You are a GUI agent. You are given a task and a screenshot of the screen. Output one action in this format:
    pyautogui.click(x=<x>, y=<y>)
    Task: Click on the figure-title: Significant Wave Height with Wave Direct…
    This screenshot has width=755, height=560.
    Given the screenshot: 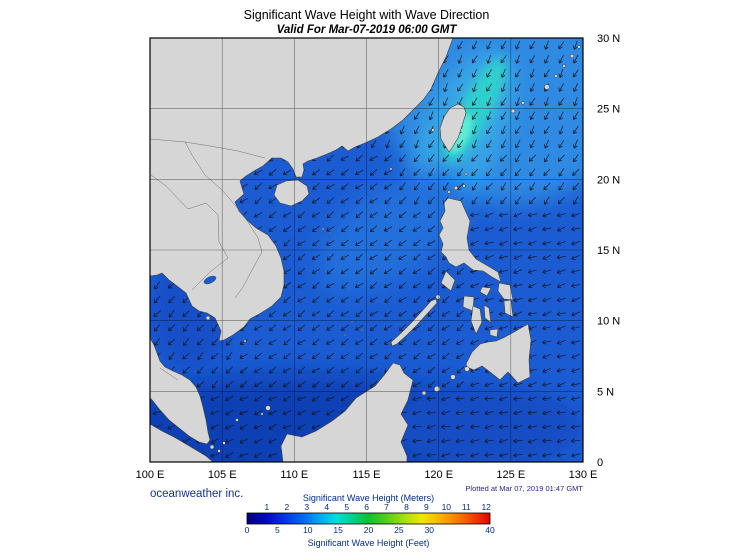 What is the action you would take?
    pyautogui.click(x=367, y=15)
    